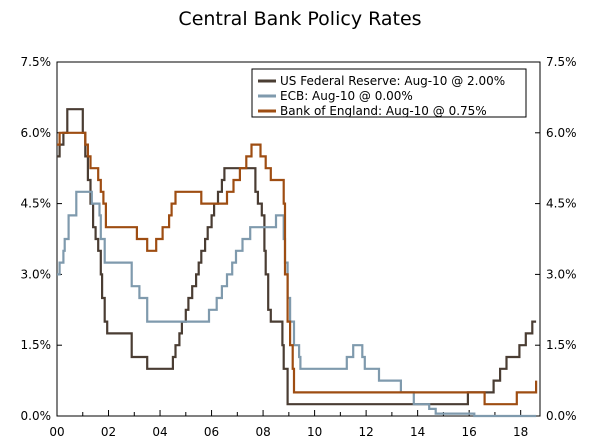  Describe the element at coordinates (288, 424) in the screenshot. I see `x-axis-ticks: 00 02 04 06 08 10 12 14 16 18` at that location.